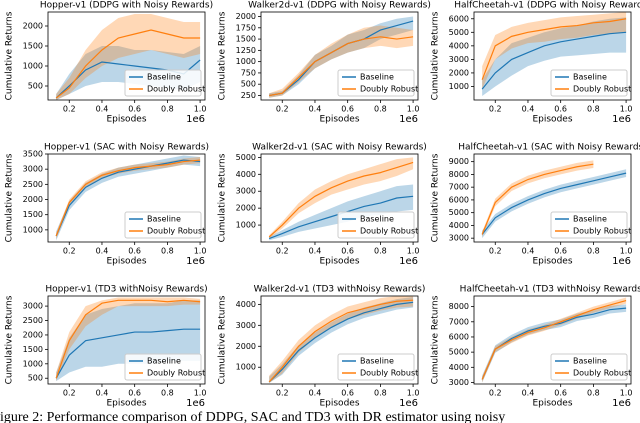 This screenshot has width=640, height=423. What do you see at coordinates (246, 27) in the screenshot?
I see `y-tick-label: 1750` at bounding box center [246, 27].